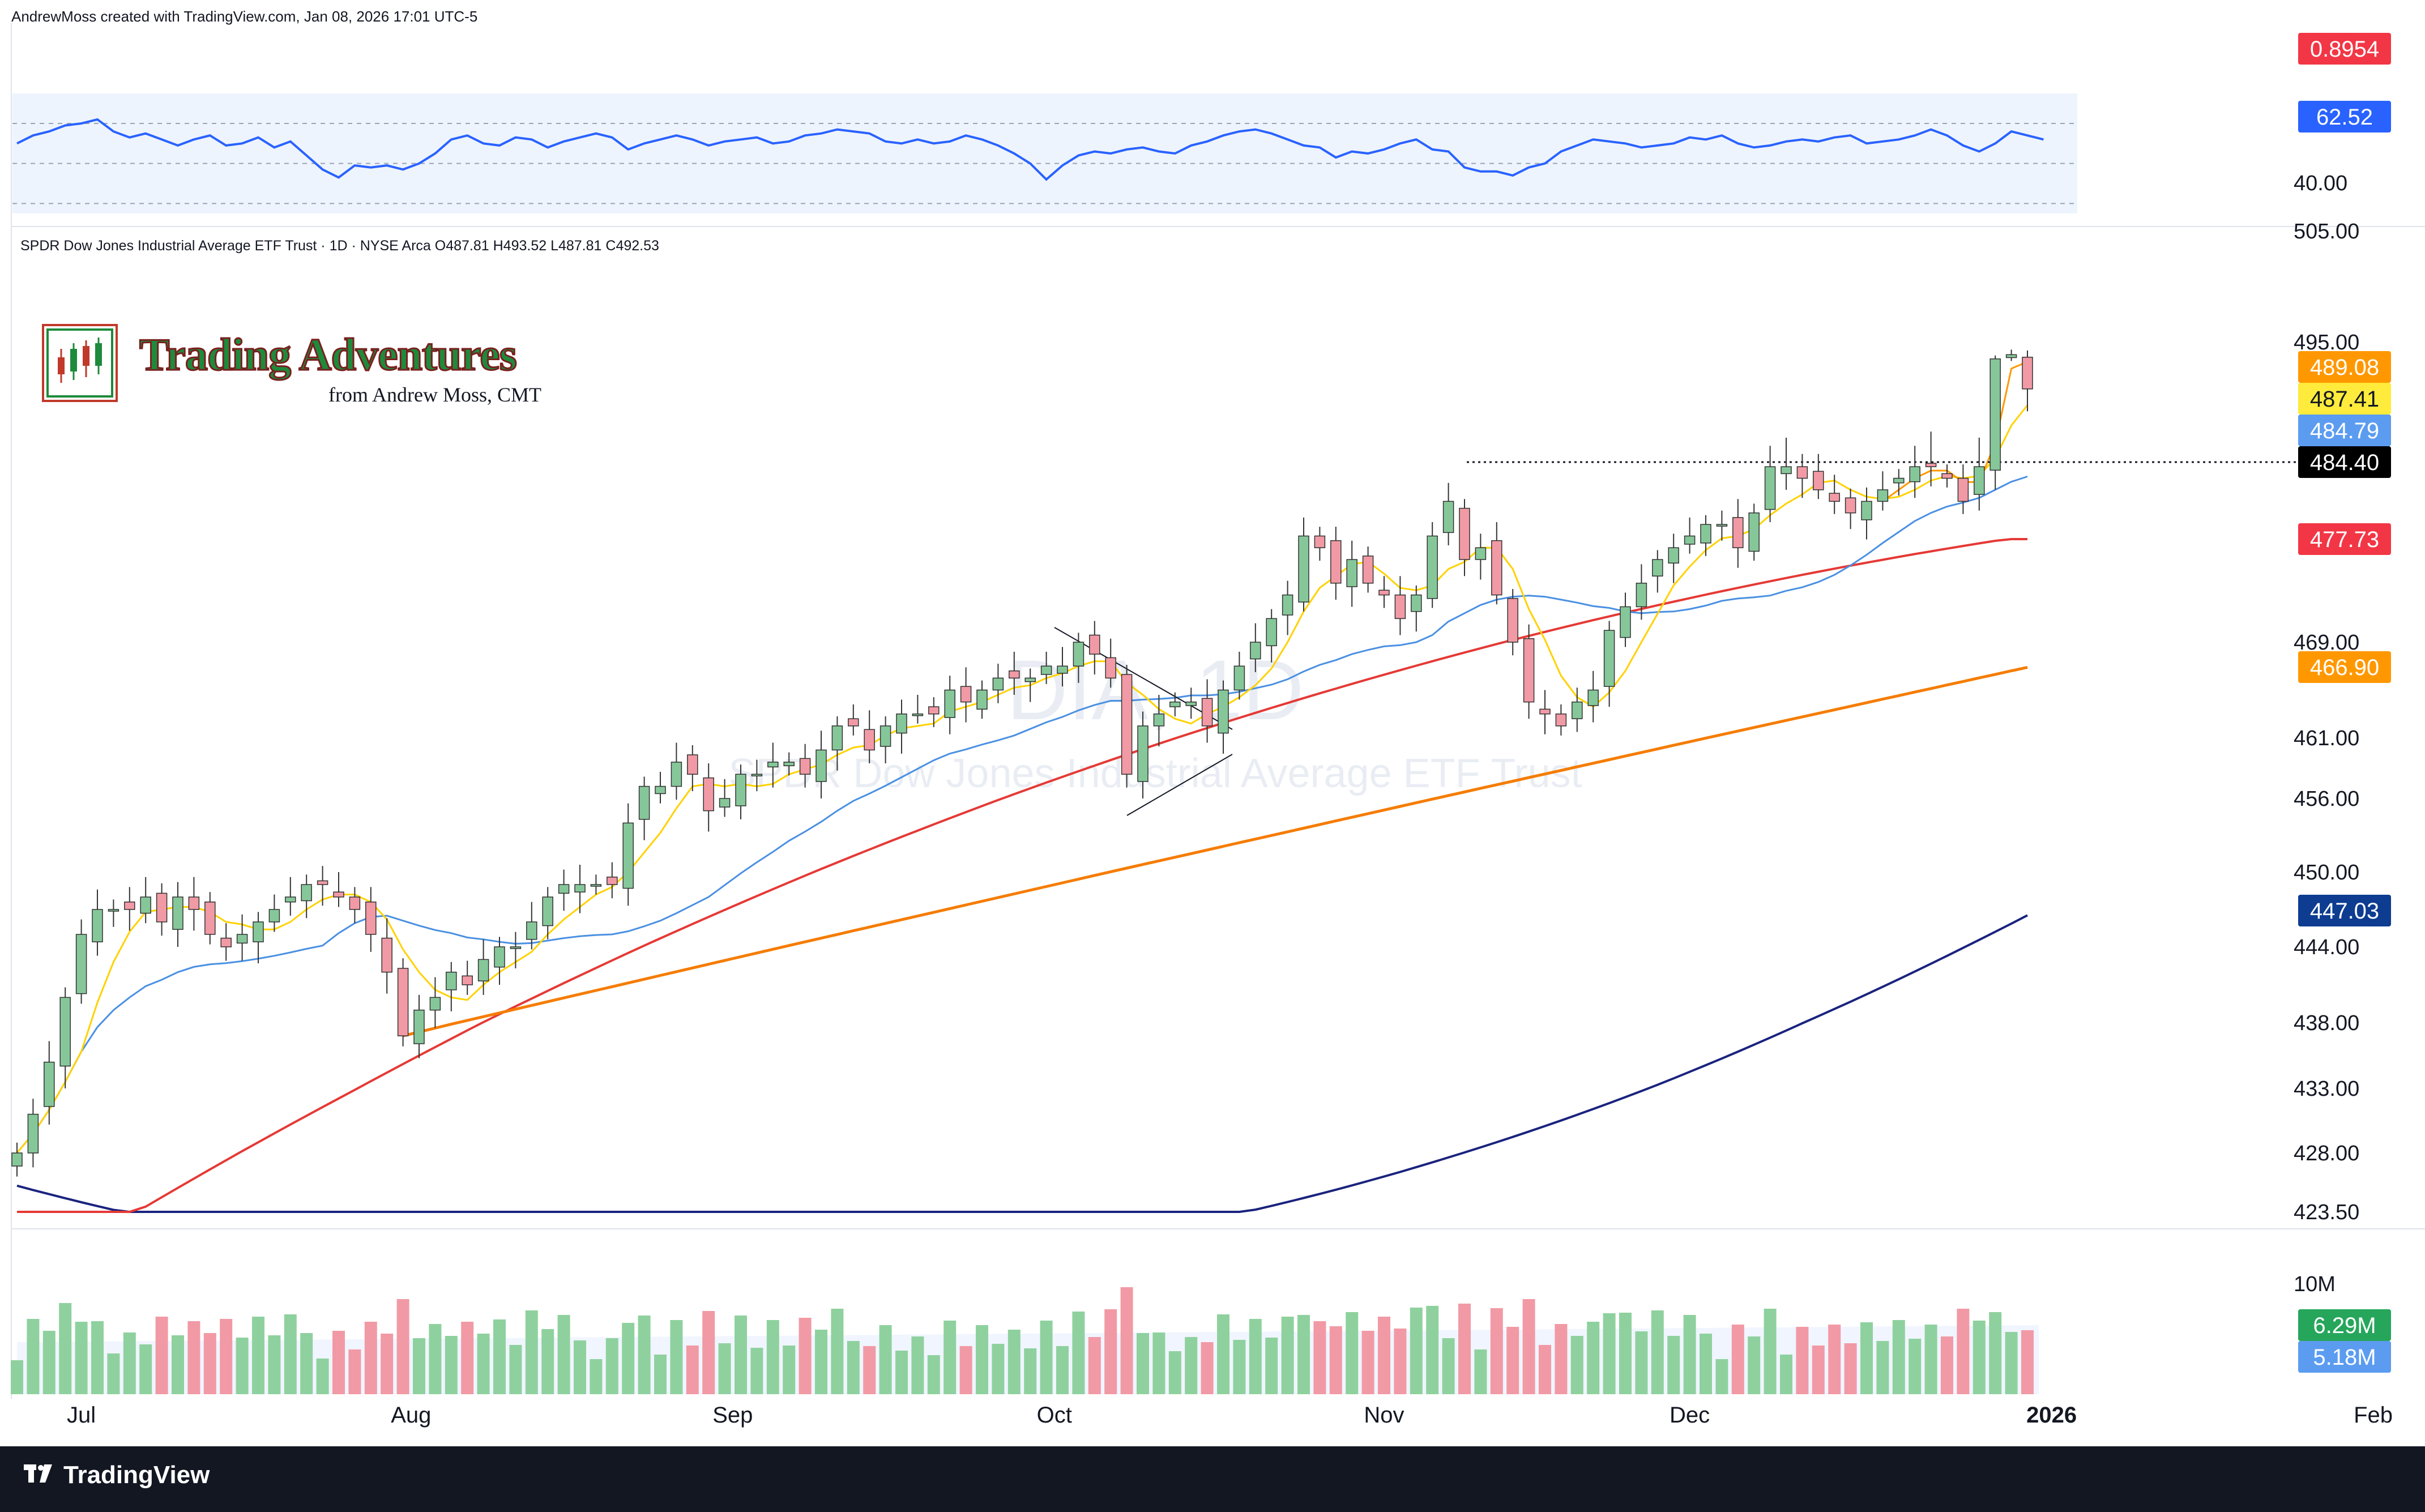 This screenshot has height=1512, width=2425. I want to click on time-tick-label: Oct, so click(1054, 1415).